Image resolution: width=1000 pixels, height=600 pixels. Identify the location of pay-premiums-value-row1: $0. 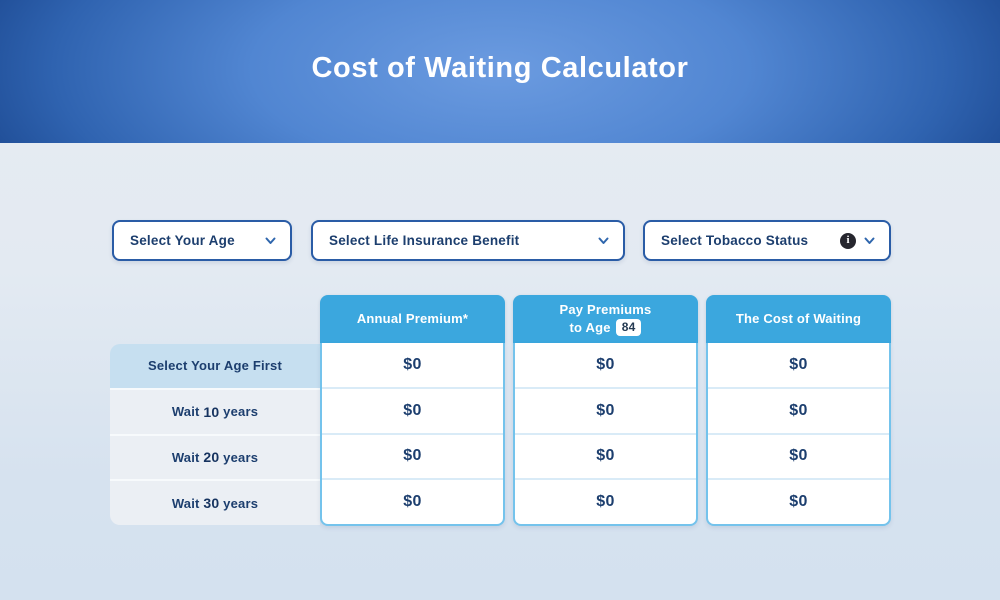
(605, 366).